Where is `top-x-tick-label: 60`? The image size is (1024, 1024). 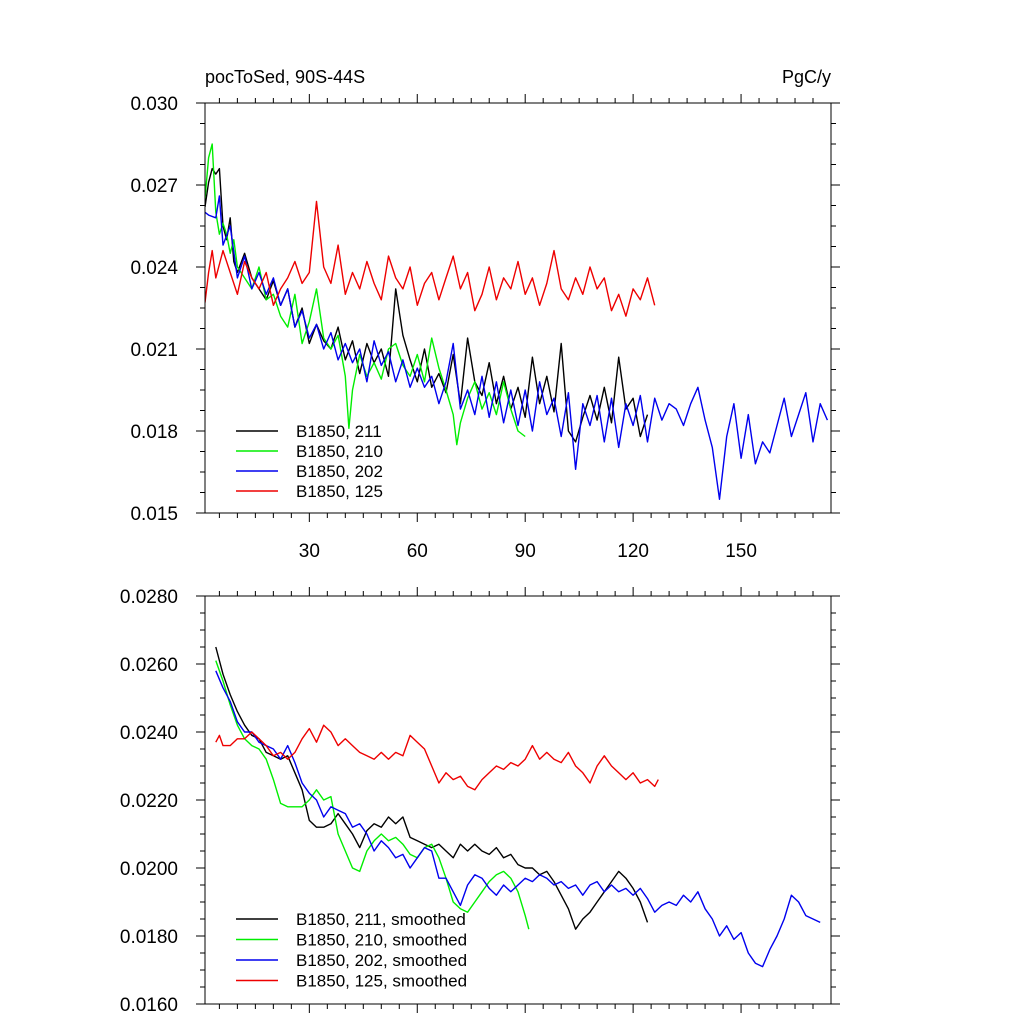
top-x-tick-label: 60 is located at coordinates (417, 551).